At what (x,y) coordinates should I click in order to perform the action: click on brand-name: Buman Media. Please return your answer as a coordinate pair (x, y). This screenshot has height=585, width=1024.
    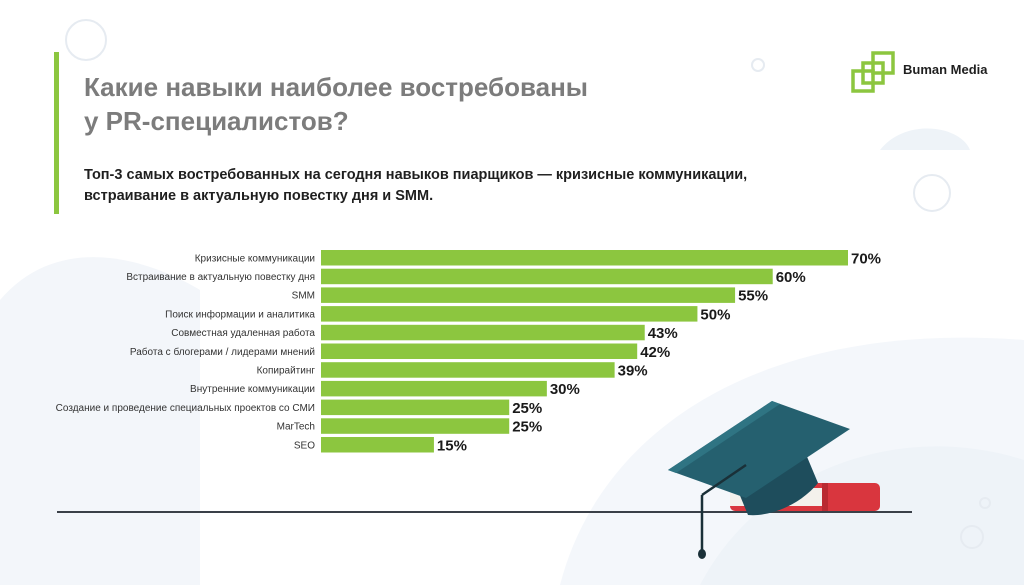
    Looking at the image, I should click on (945, 69).